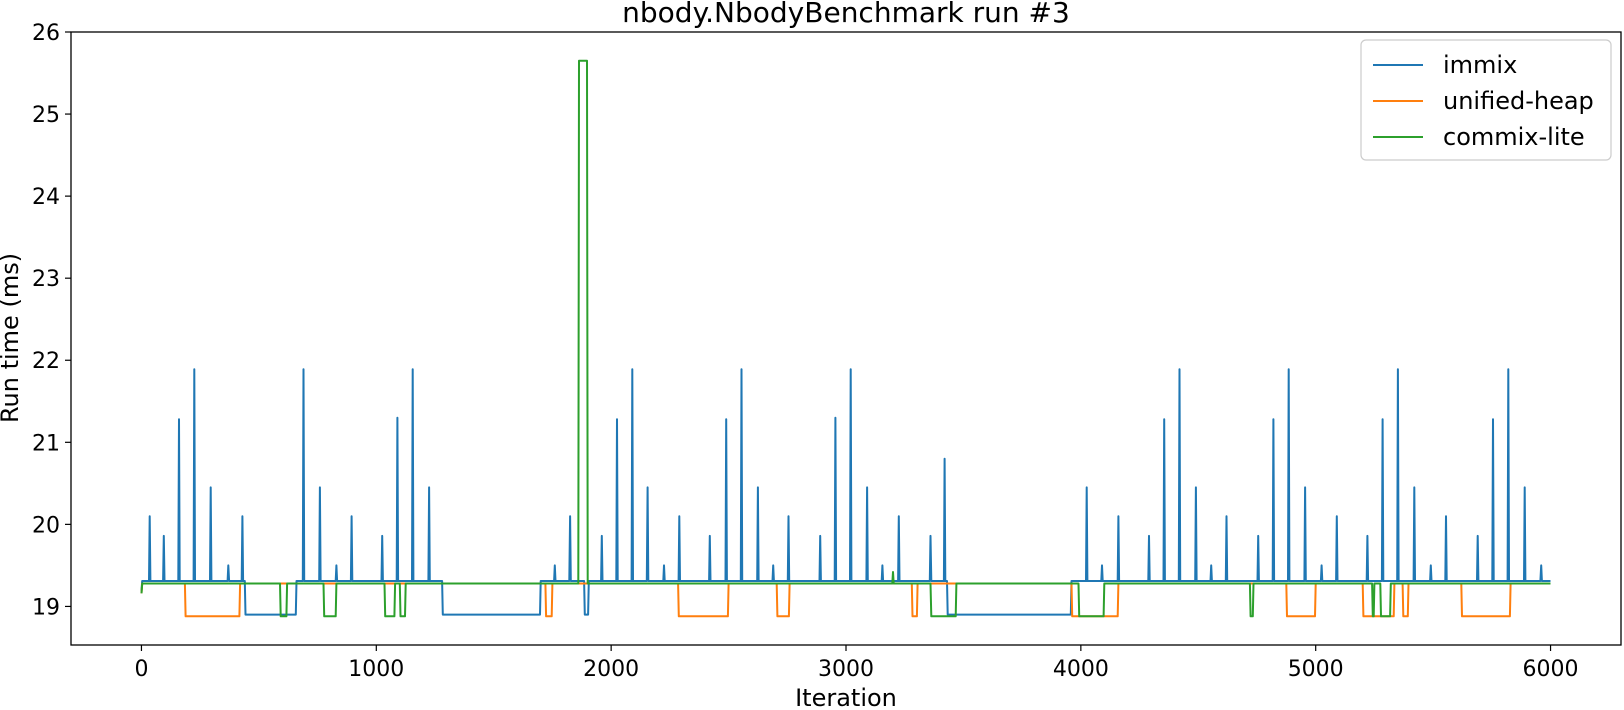  What do you see at coordinates (12, 338) in the screenshot?
I see `y-axis-label: Run time (ms)` at bounding box center [12, 338].